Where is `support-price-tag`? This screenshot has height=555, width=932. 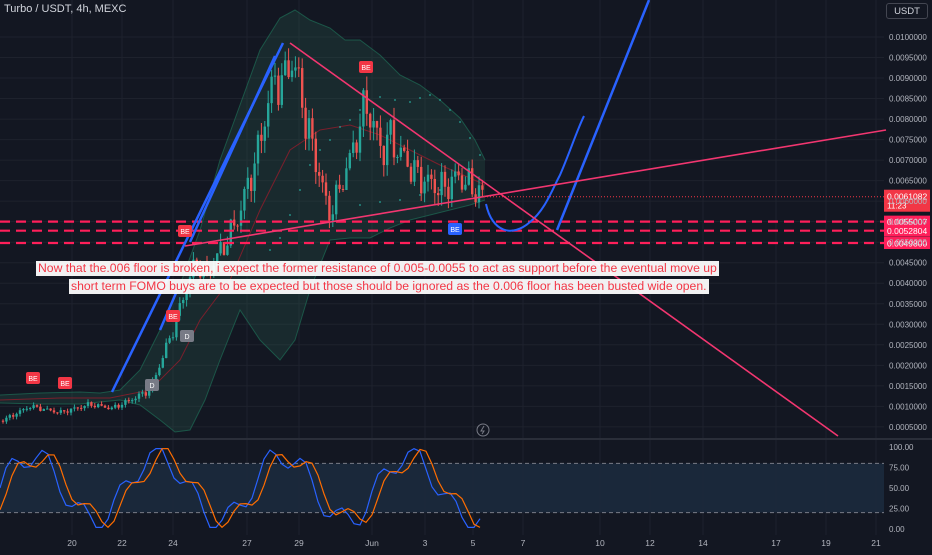 support-price-tag is located at coordinates (907, 230).